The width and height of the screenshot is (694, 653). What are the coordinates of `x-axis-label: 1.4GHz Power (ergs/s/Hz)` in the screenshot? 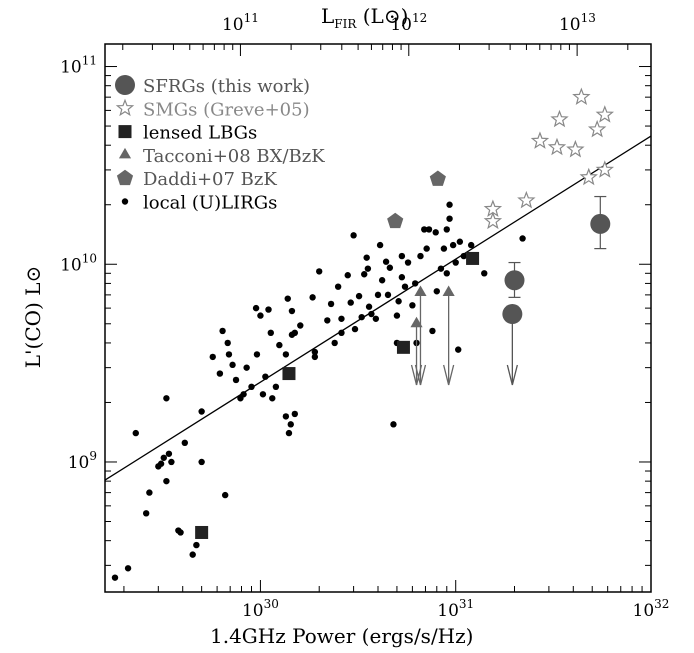 It's located at (342, 636).